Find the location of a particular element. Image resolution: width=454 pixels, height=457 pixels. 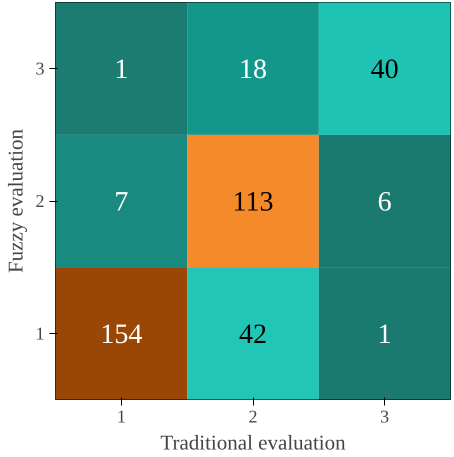

data-label: 7 is located at coordinates (121, 202).